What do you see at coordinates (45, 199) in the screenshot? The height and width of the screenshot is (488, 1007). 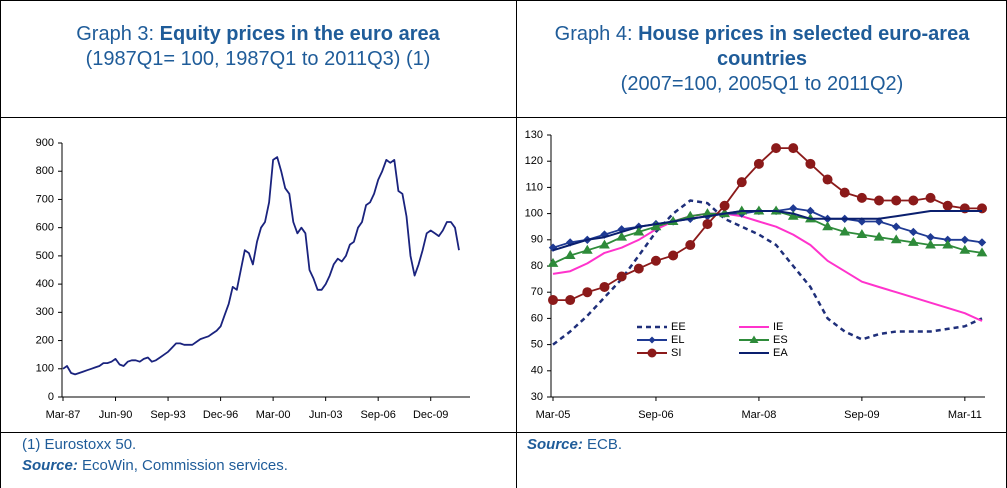 I see `y-tick-label: 700` at bounding box center [45, 199].